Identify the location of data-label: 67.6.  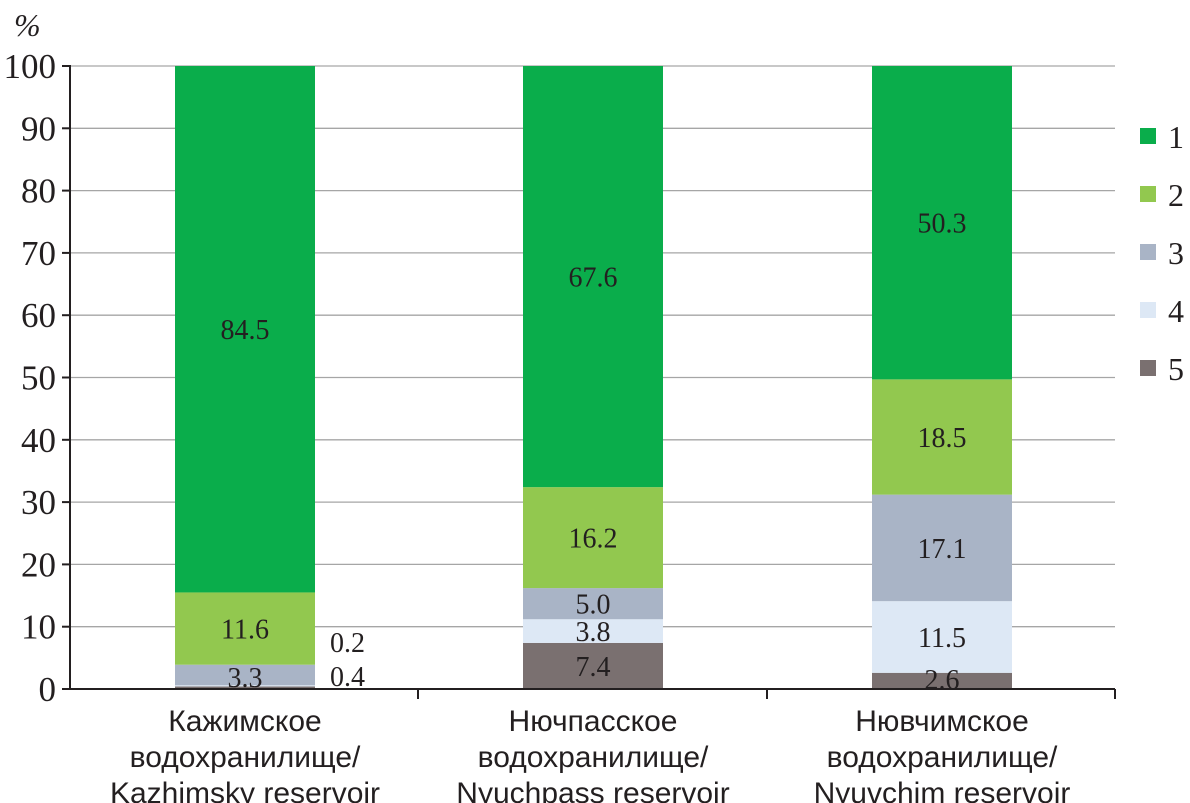
(593, 278).